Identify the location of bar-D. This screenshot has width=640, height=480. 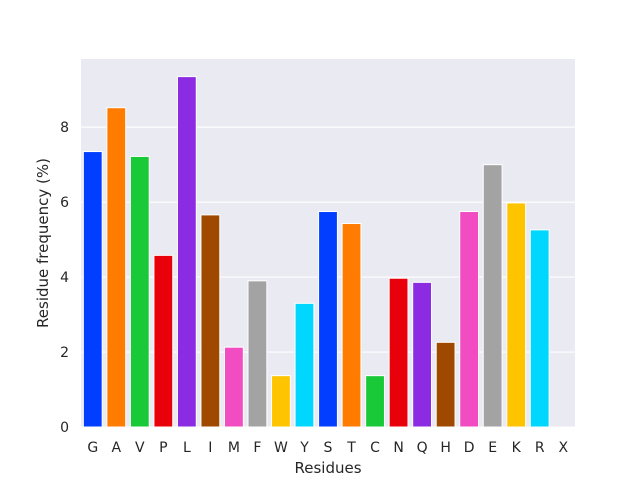
(469, 319).